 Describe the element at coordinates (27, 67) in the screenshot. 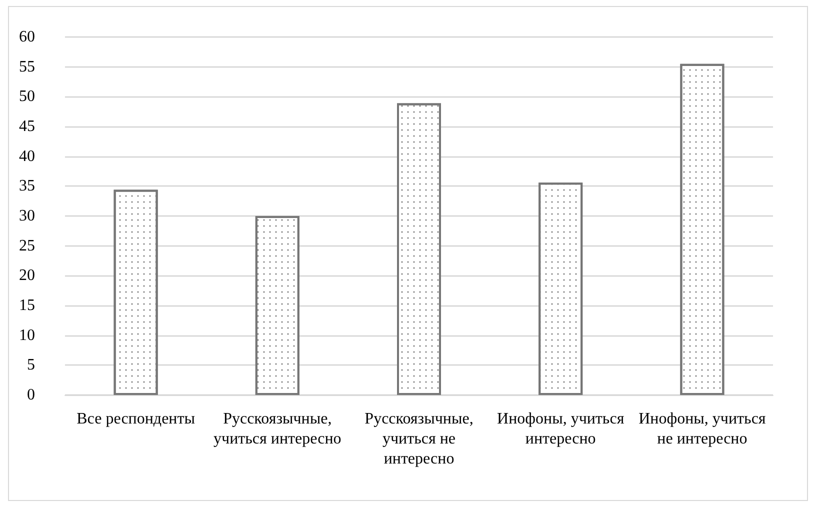

I see `y-tick-label: 55` at that location.